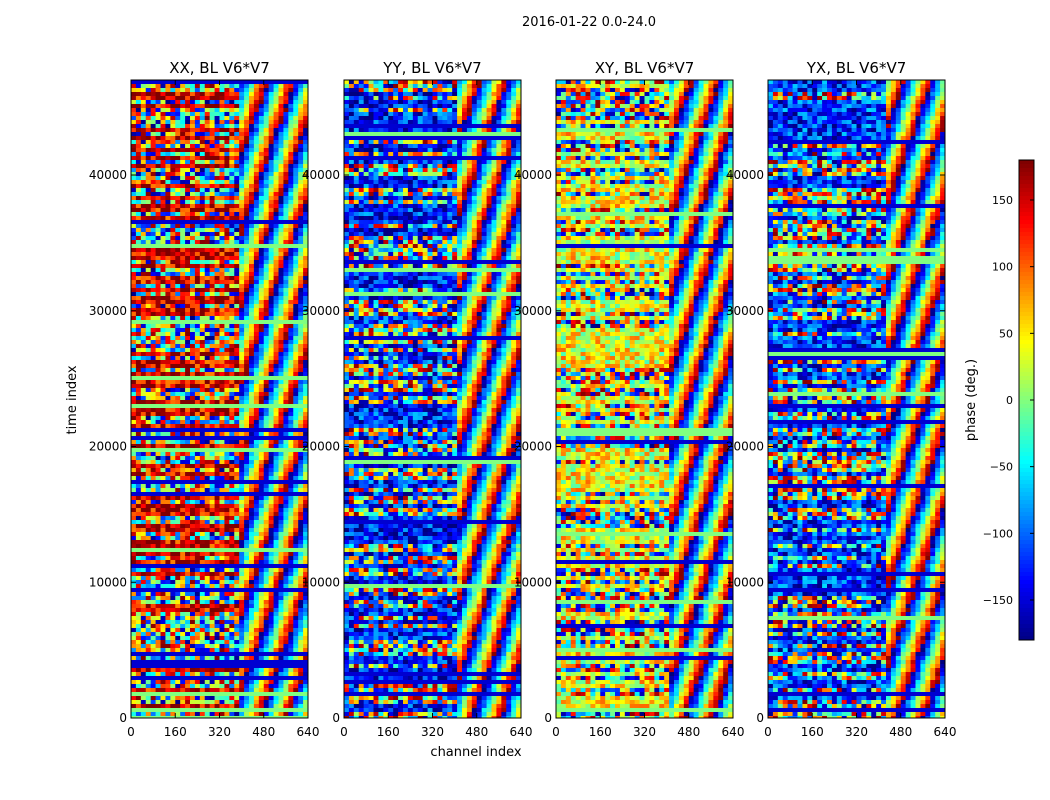  Describe the element at coordinates (1009, 400) in the screenshot. I see `colorbar-tick-label: 0` at that location.